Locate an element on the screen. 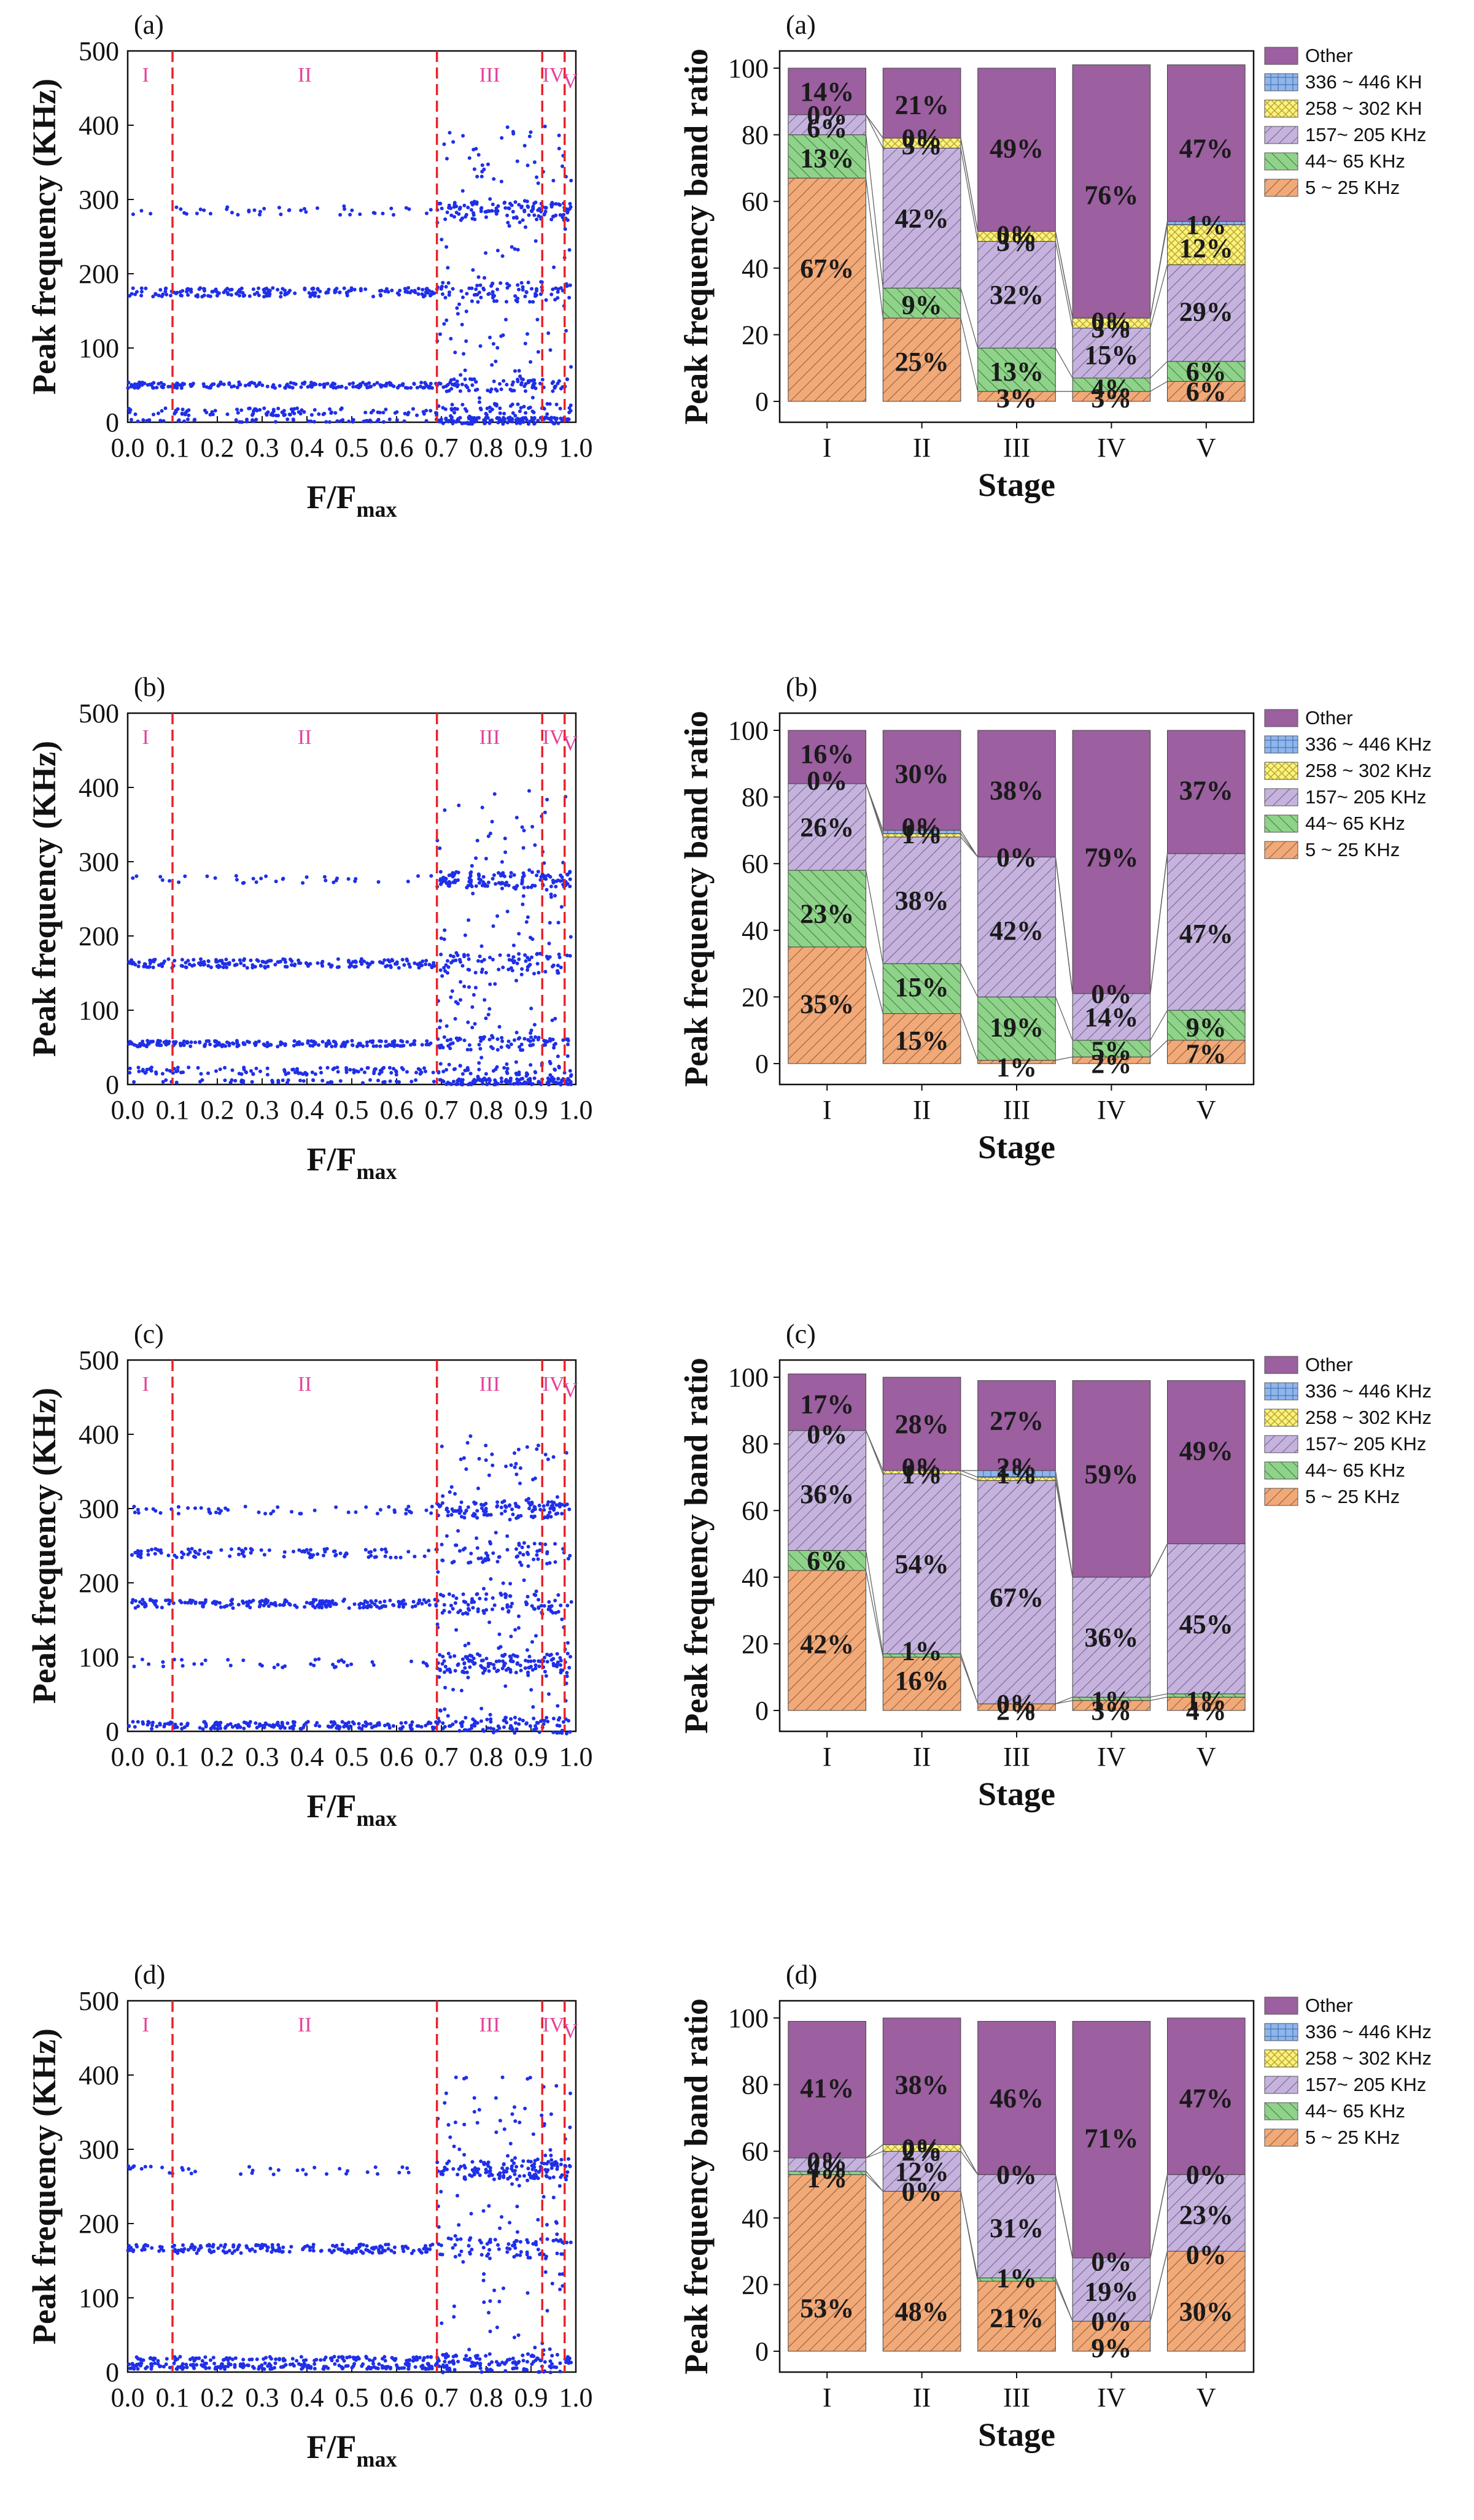 The width and height of the screenshot is (1474, 2520). percent-label: 14% is located at coordinates (1111, 1017).